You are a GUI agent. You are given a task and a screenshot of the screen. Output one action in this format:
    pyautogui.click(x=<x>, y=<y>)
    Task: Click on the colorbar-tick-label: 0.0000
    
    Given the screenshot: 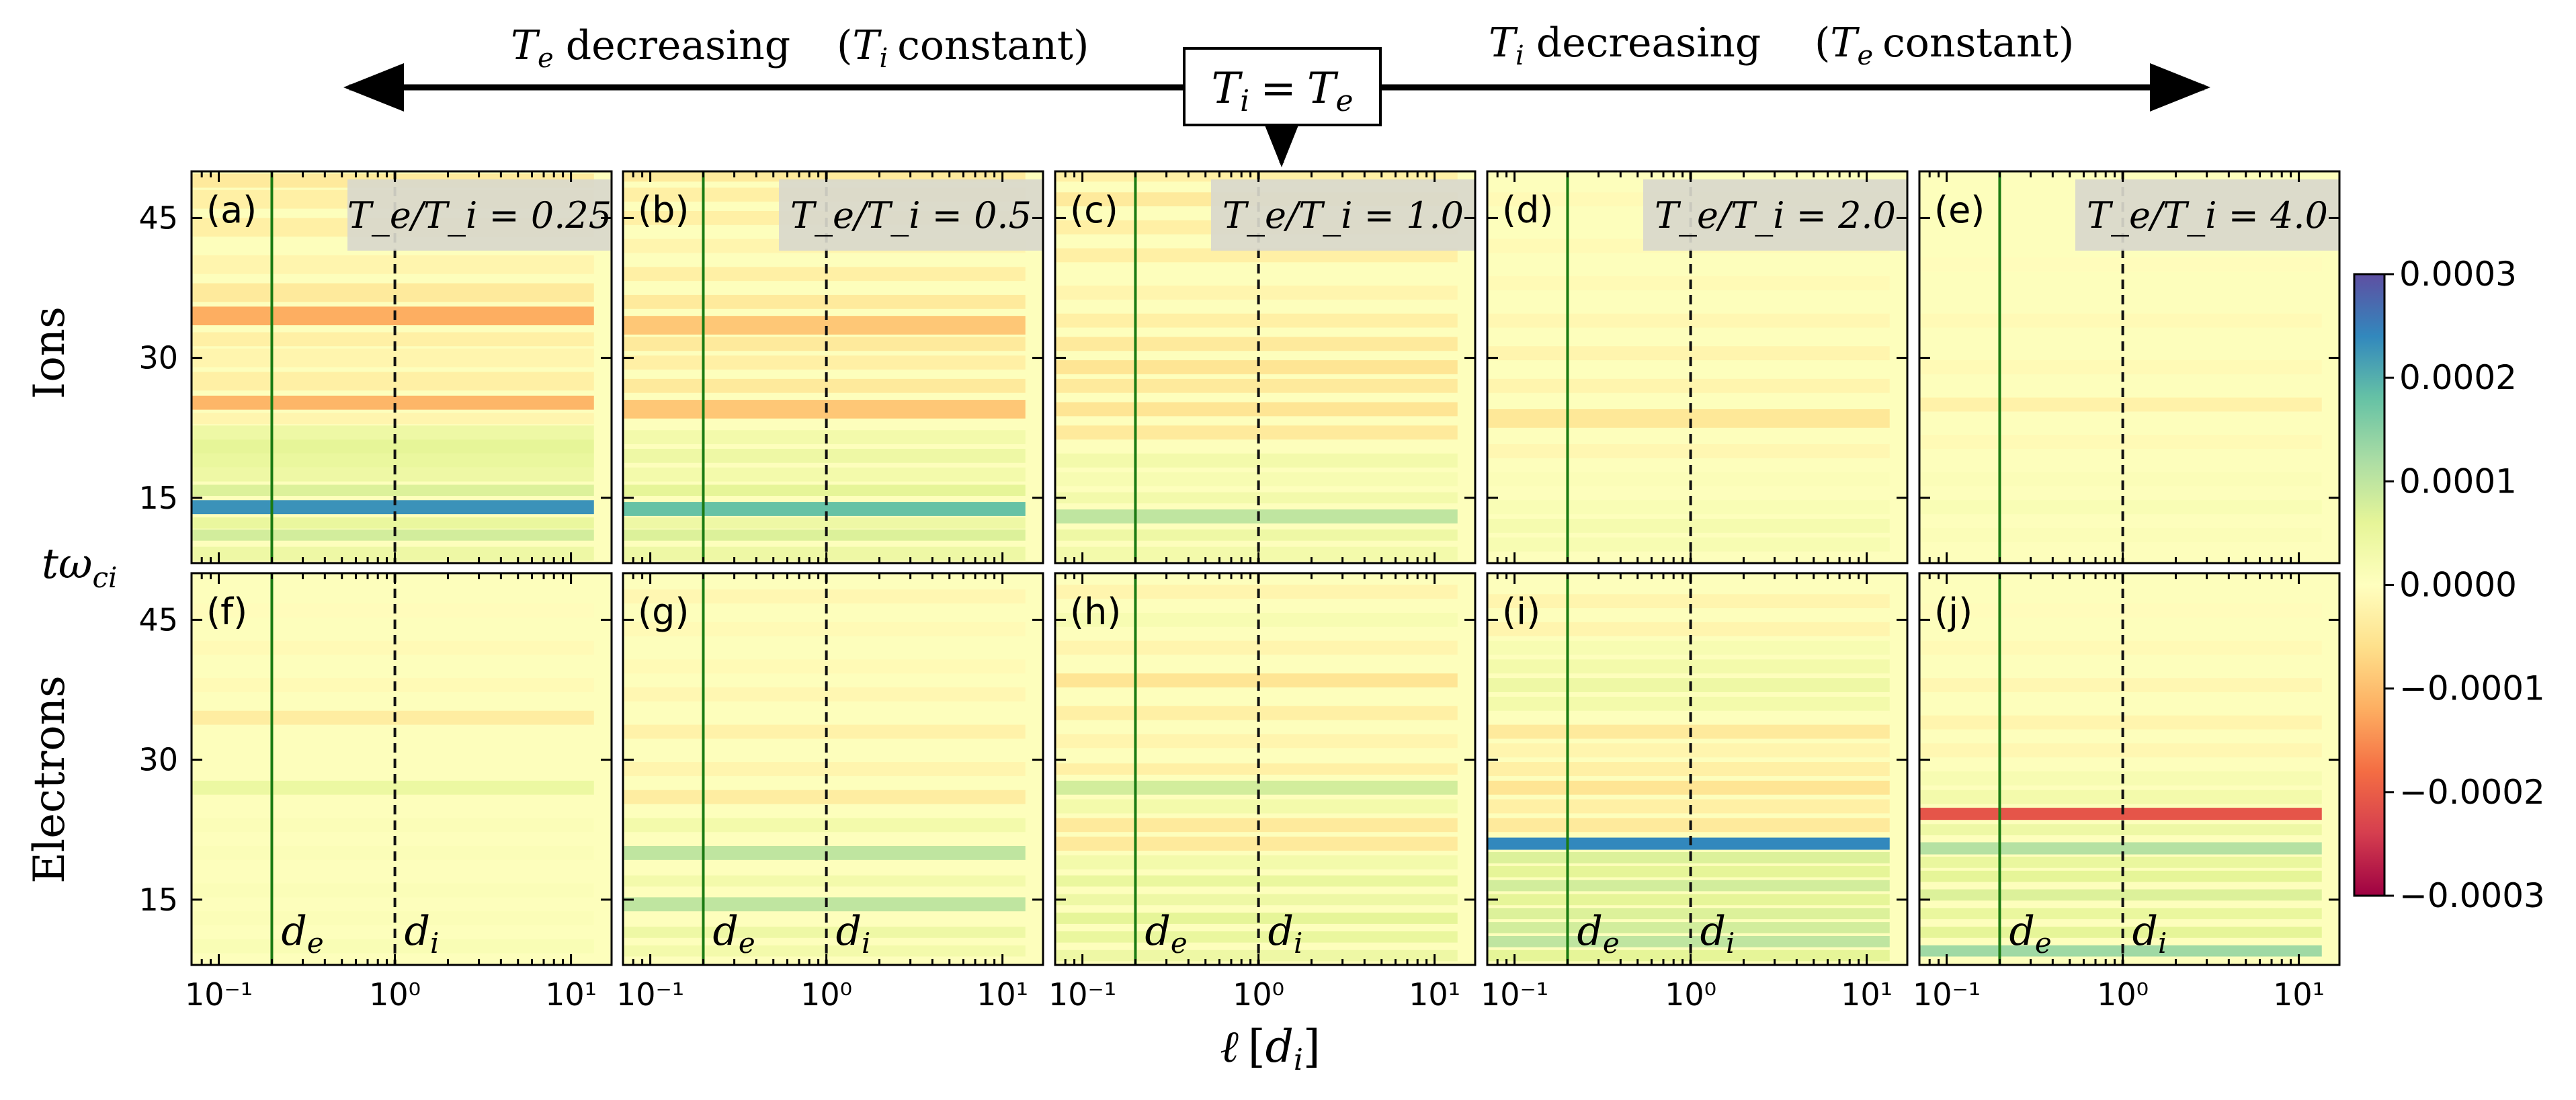 What is the action you would take?
    pyautogui.click(x=2458, y=585)
    